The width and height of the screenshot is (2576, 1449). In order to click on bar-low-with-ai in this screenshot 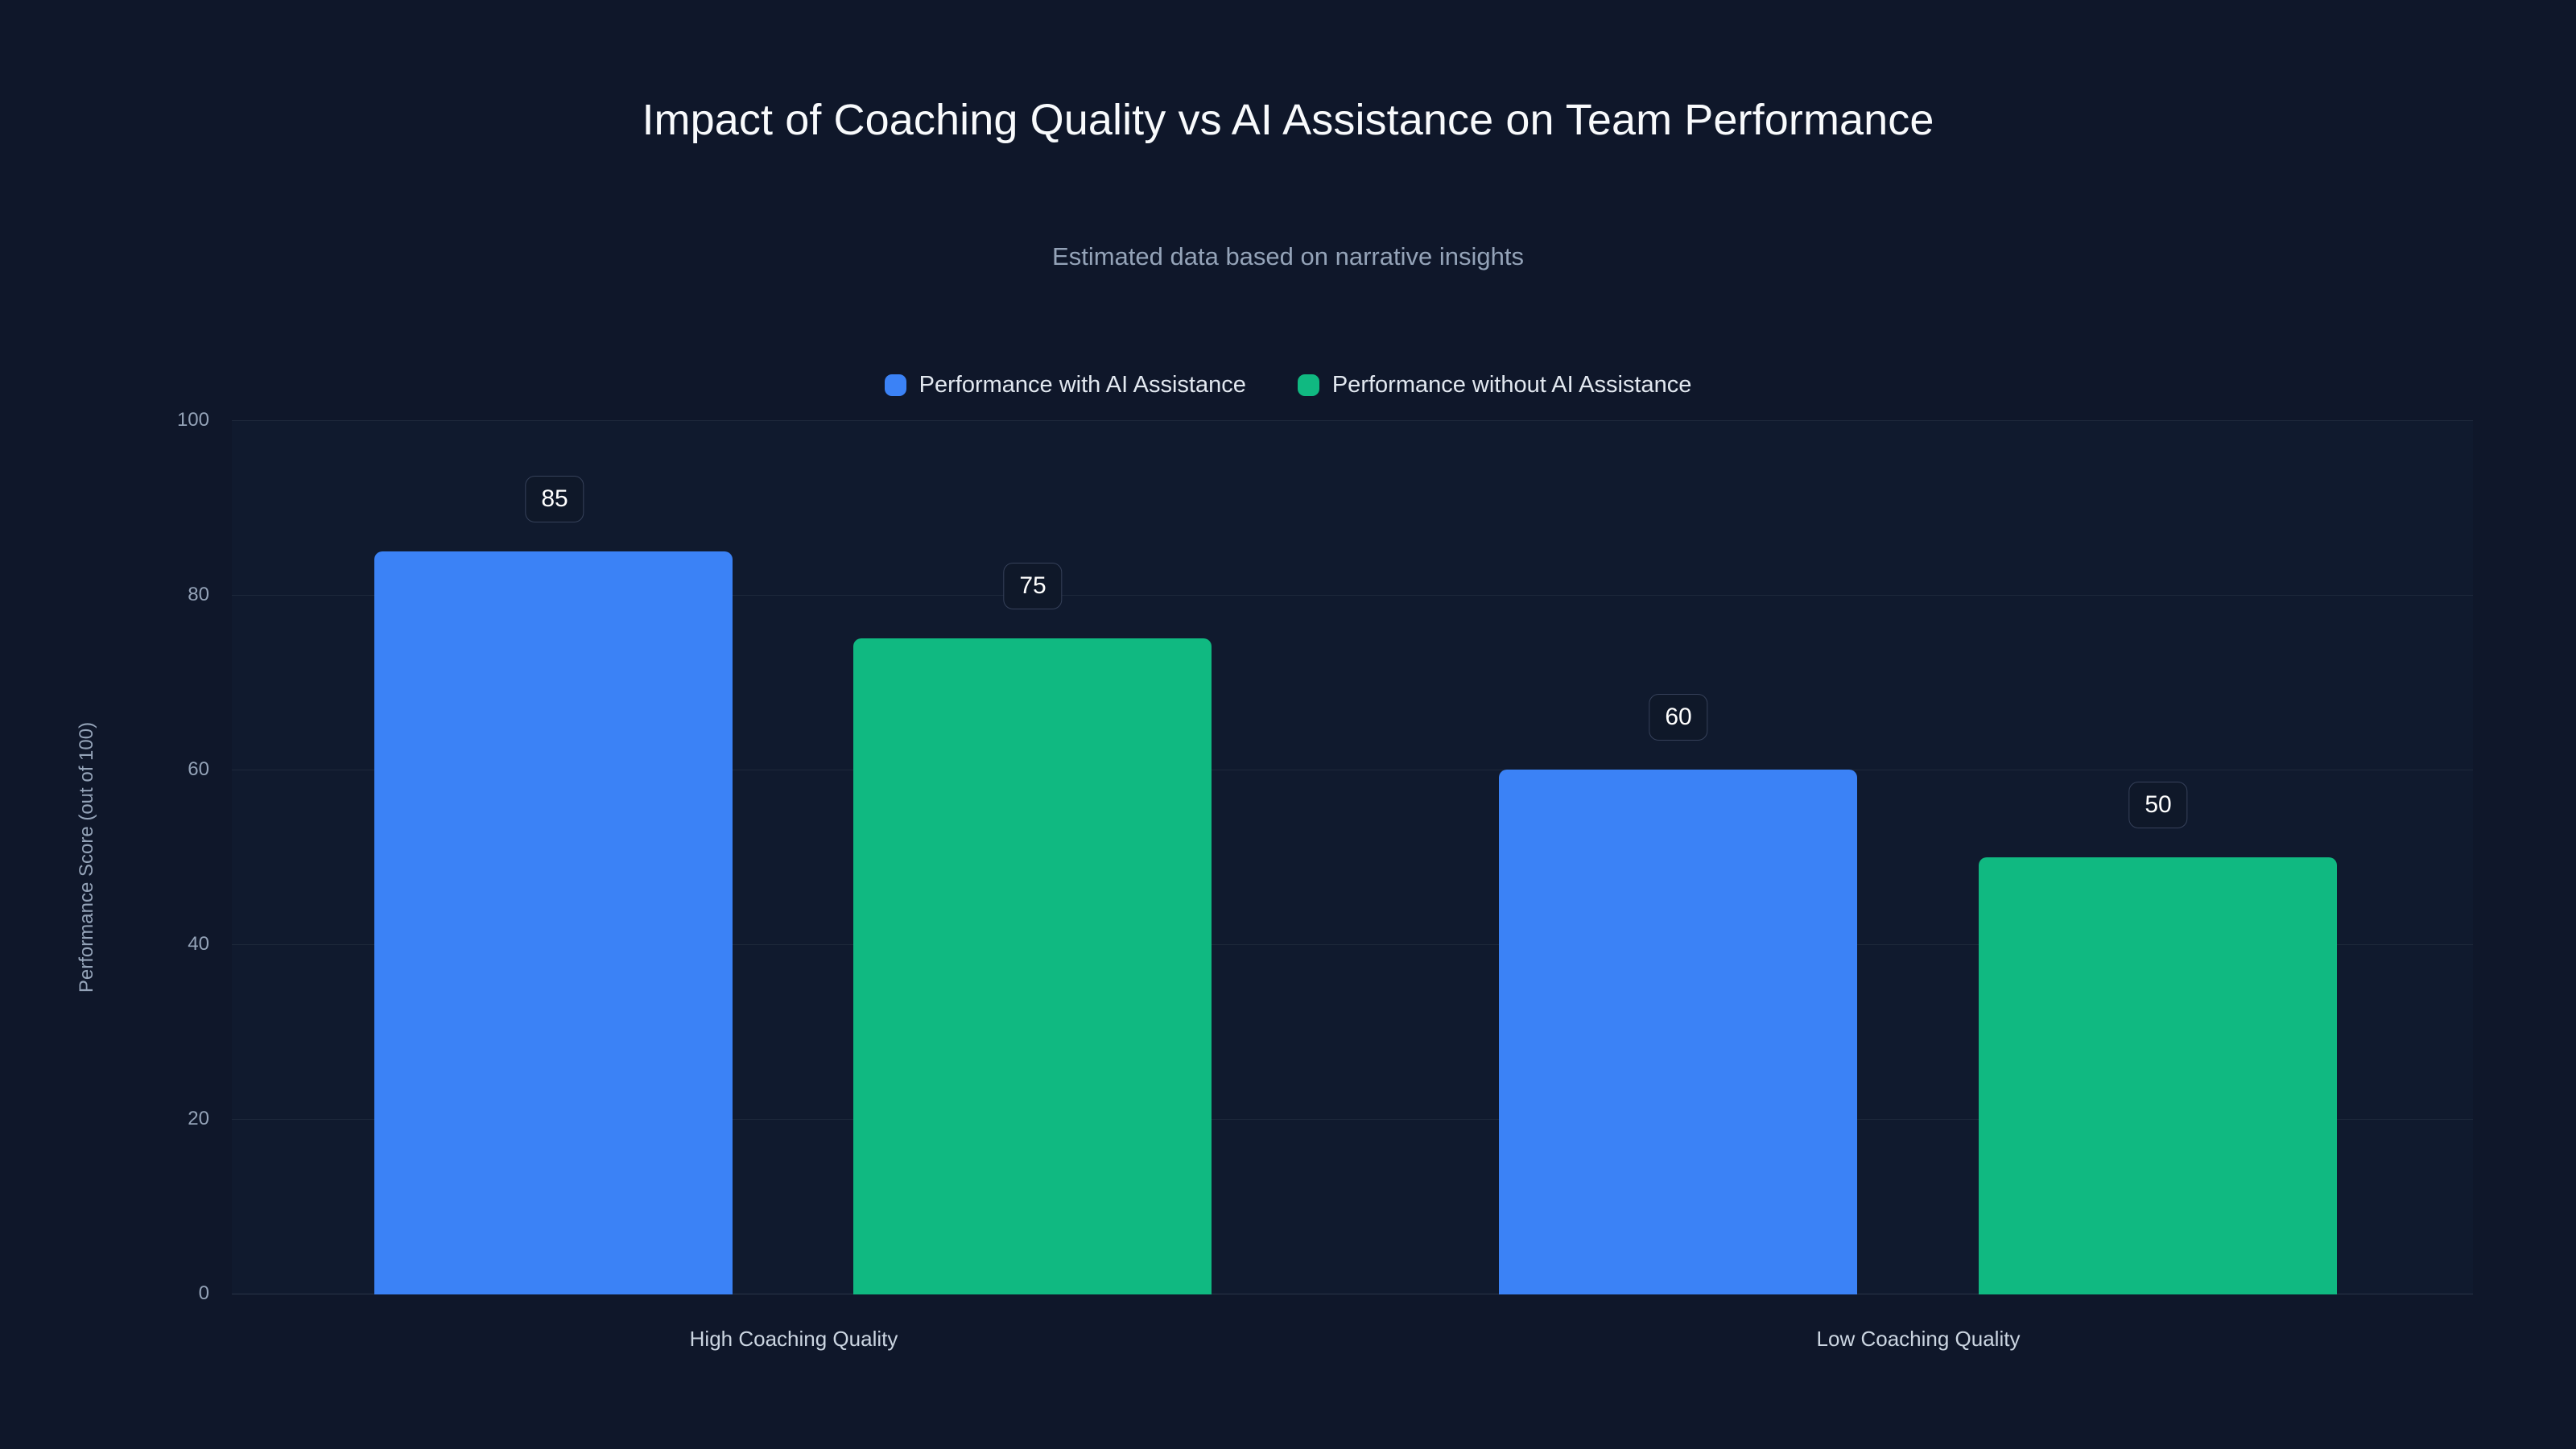, I will do `click(1678, 1032)`.